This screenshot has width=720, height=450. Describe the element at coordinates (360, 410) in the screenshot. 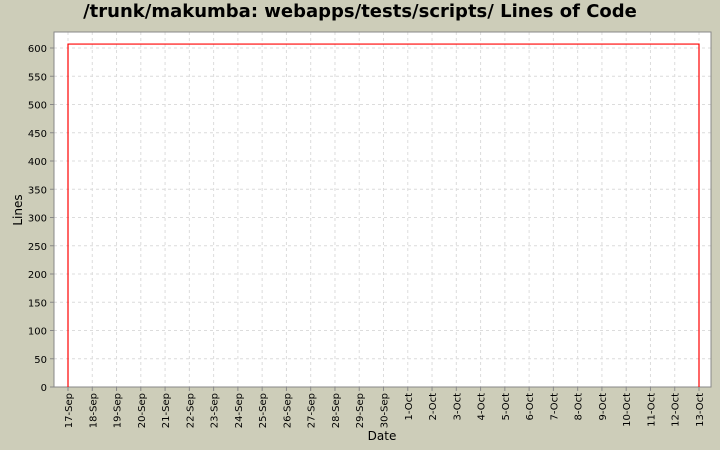

I see `x-tick-label: 29-Sep` at that location.